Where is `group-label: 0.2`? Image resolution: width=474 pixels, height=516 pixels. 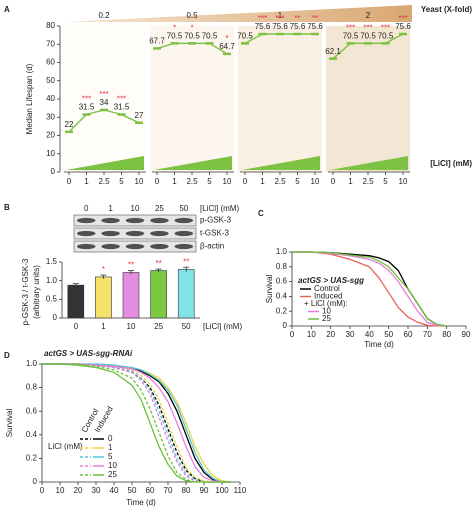 group-label: 0.2 is located at coordinates (104, 15).